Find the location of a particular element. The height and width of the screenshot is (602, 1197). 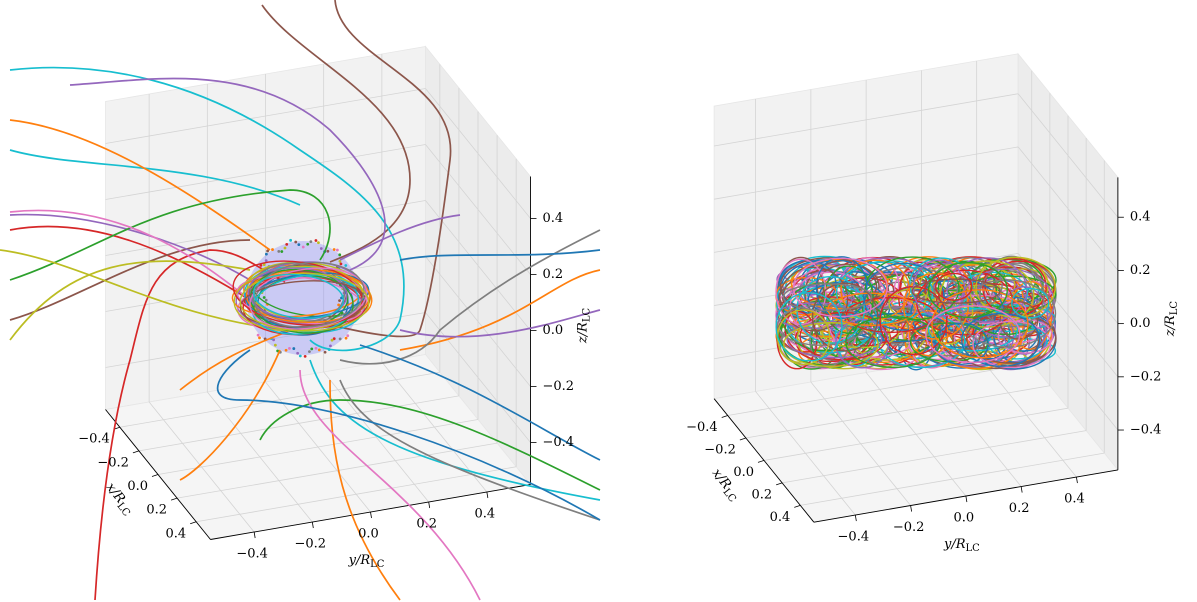

z-tick-label: 0.2 is located at coordinates (553, 274).